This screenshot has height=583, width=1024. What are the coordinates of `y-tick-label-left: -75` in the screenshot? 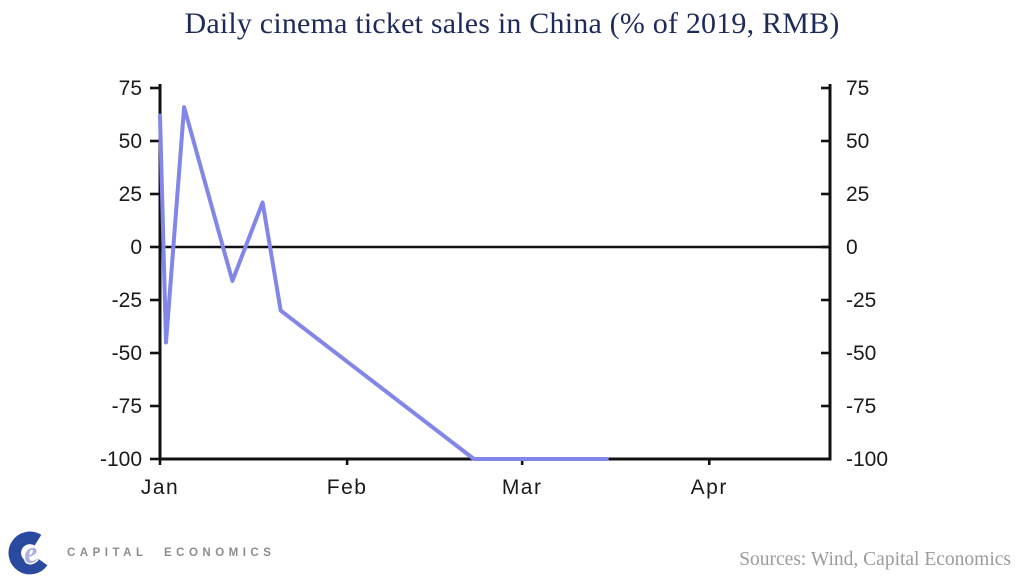 It's located at (127, 406).